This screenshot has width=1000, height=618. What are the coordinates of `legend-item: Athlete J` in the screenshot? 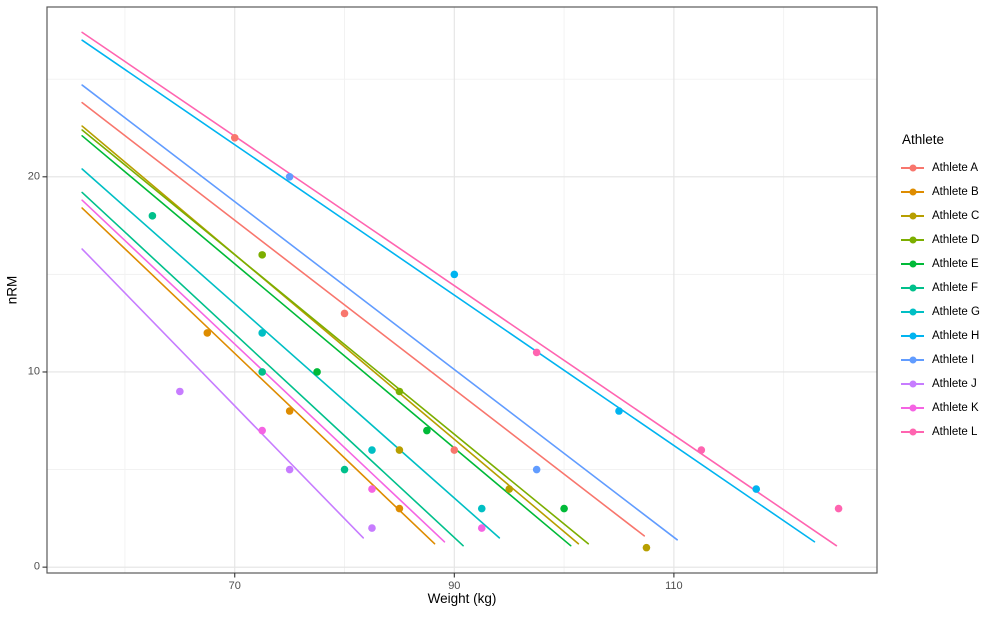 It's located at (940, 384).